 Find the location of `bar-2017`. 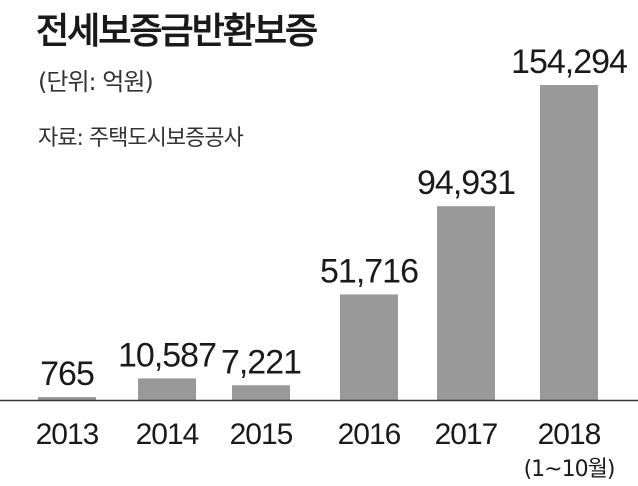

bar-2017 is located at coordinates (466, 303).